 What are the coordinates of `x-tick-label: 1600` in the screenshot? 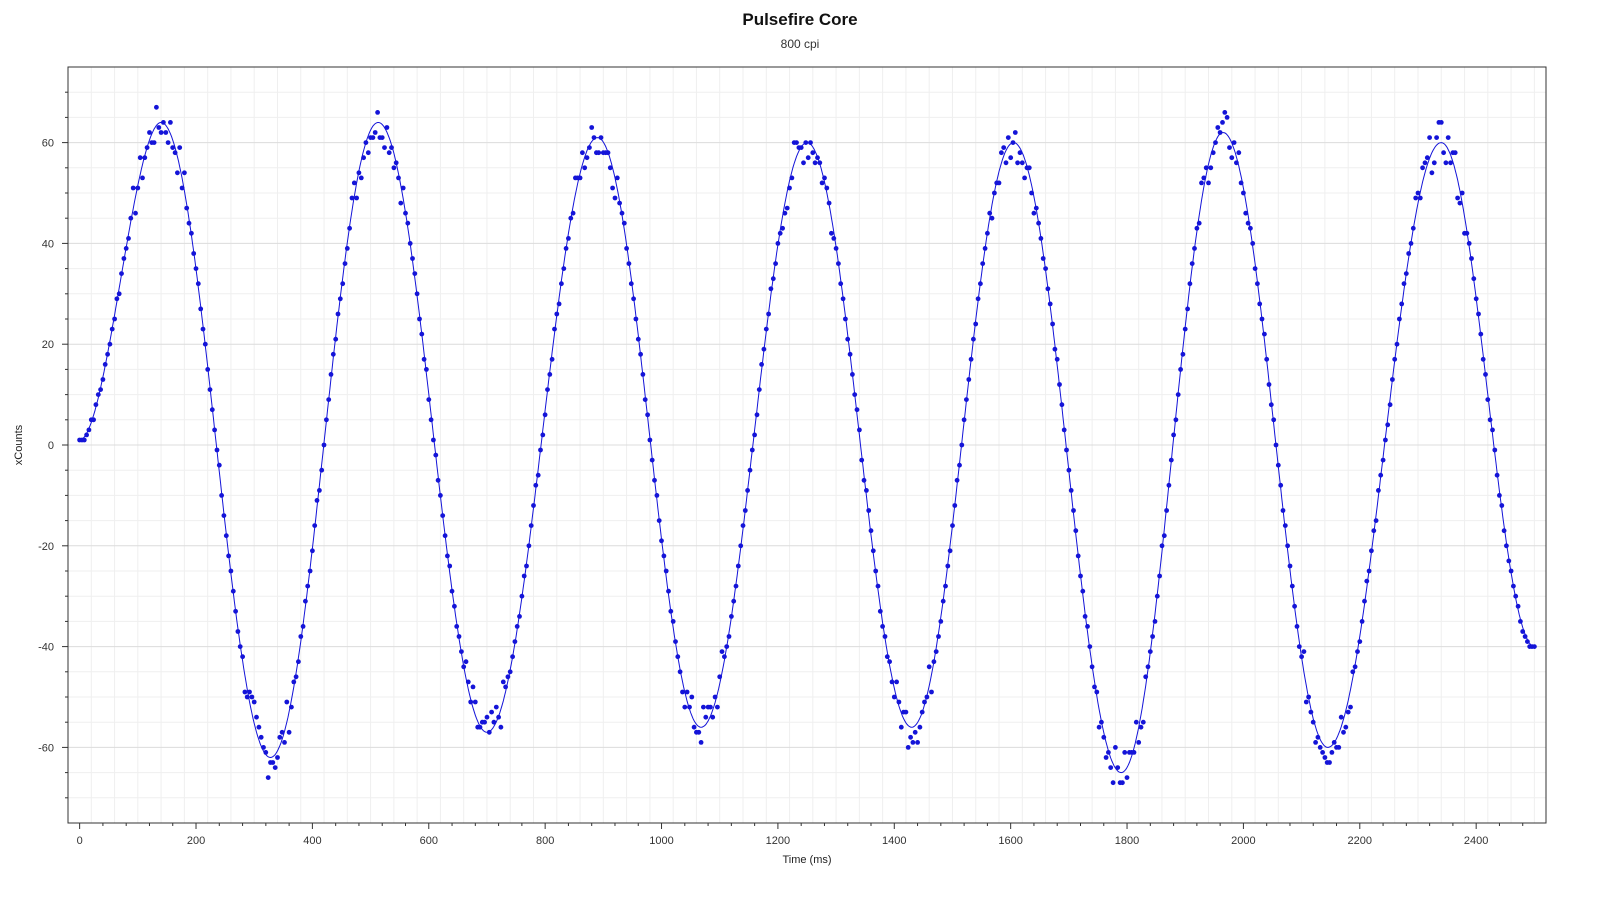 It's located at (1010, 841).